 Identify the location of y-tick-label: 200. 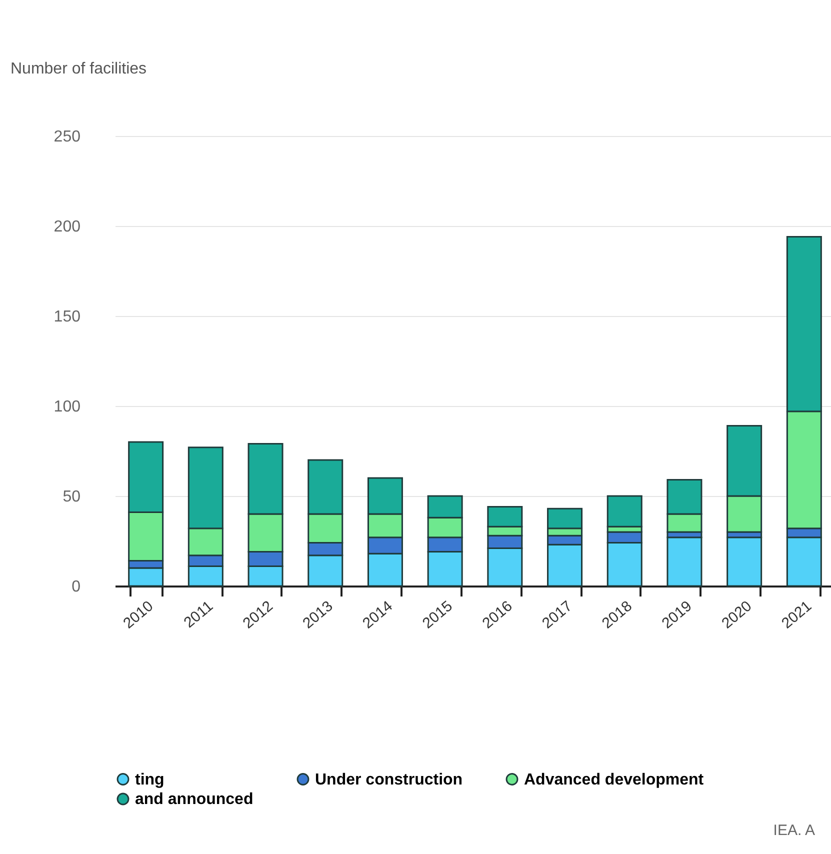
(67, 227).